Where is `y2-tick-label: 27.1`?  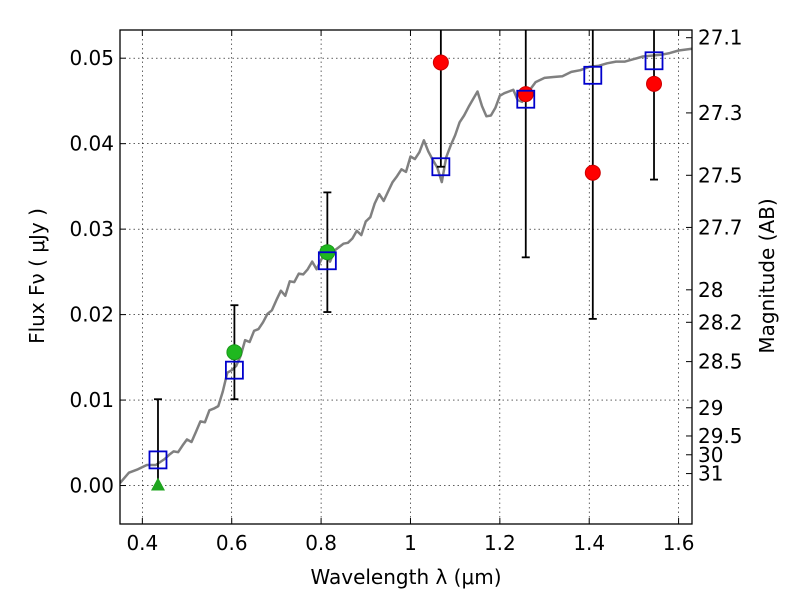
y2-tick-label: 27.1 is located at coordinates (720, 38).